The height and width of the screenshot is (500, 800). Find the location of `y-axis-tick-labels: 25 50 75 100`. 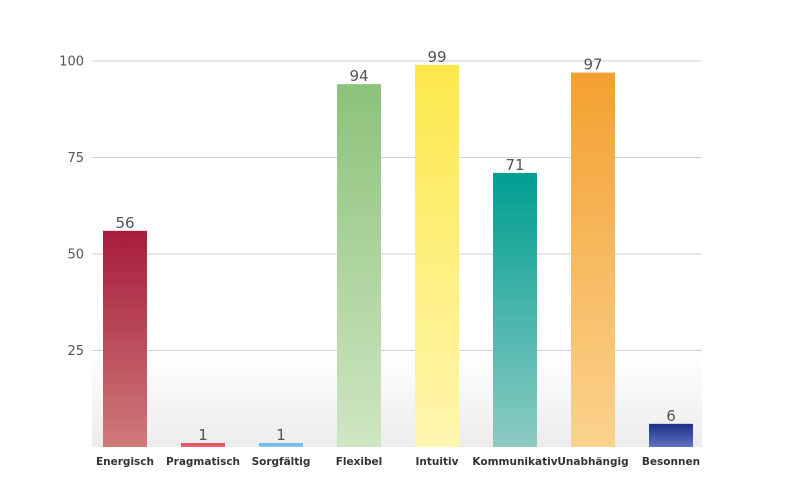

y-axis-tick-labels: 25 50 75 100 is located at coordinates (71, 207).